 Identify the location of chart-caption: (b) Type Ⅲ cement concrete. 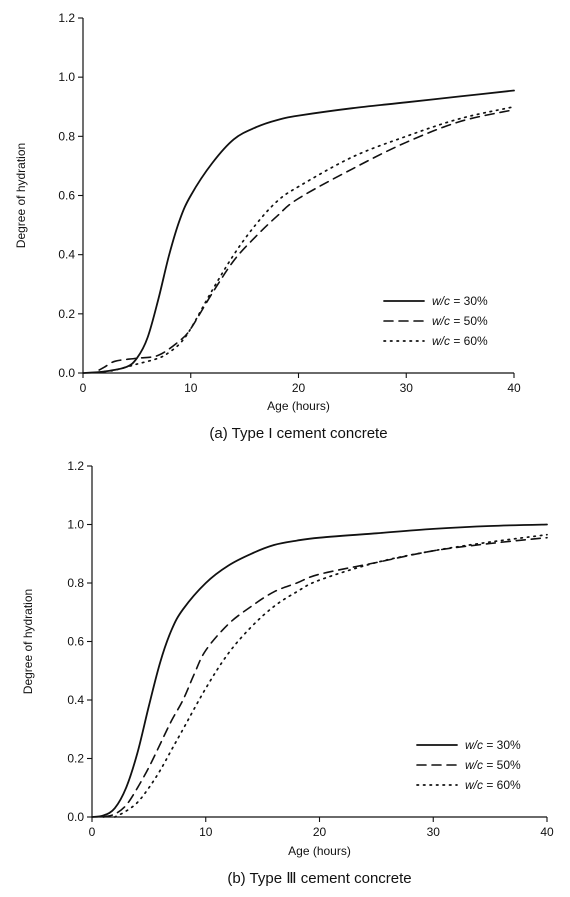
(319, 878).